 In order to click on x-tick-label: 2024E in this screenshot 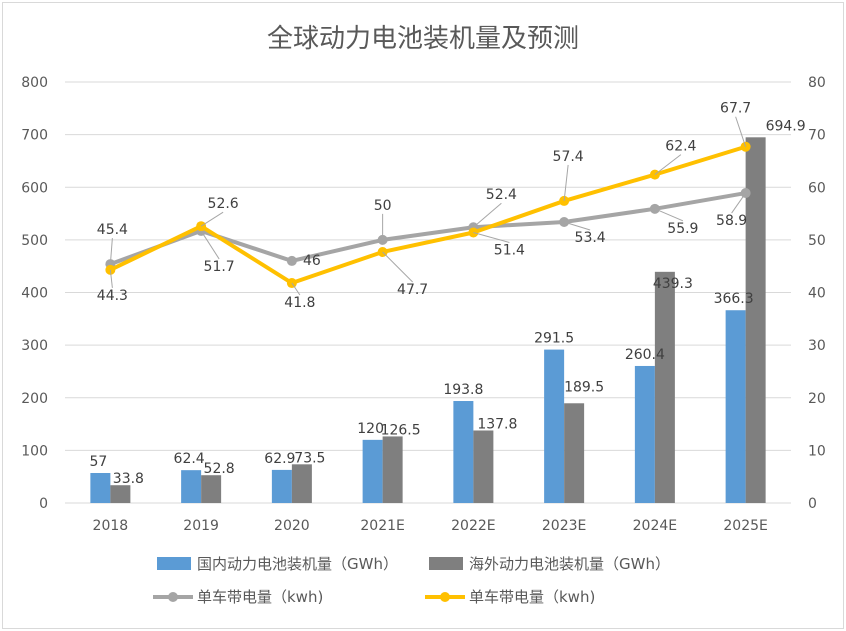, I will do `click(655, 526)`.